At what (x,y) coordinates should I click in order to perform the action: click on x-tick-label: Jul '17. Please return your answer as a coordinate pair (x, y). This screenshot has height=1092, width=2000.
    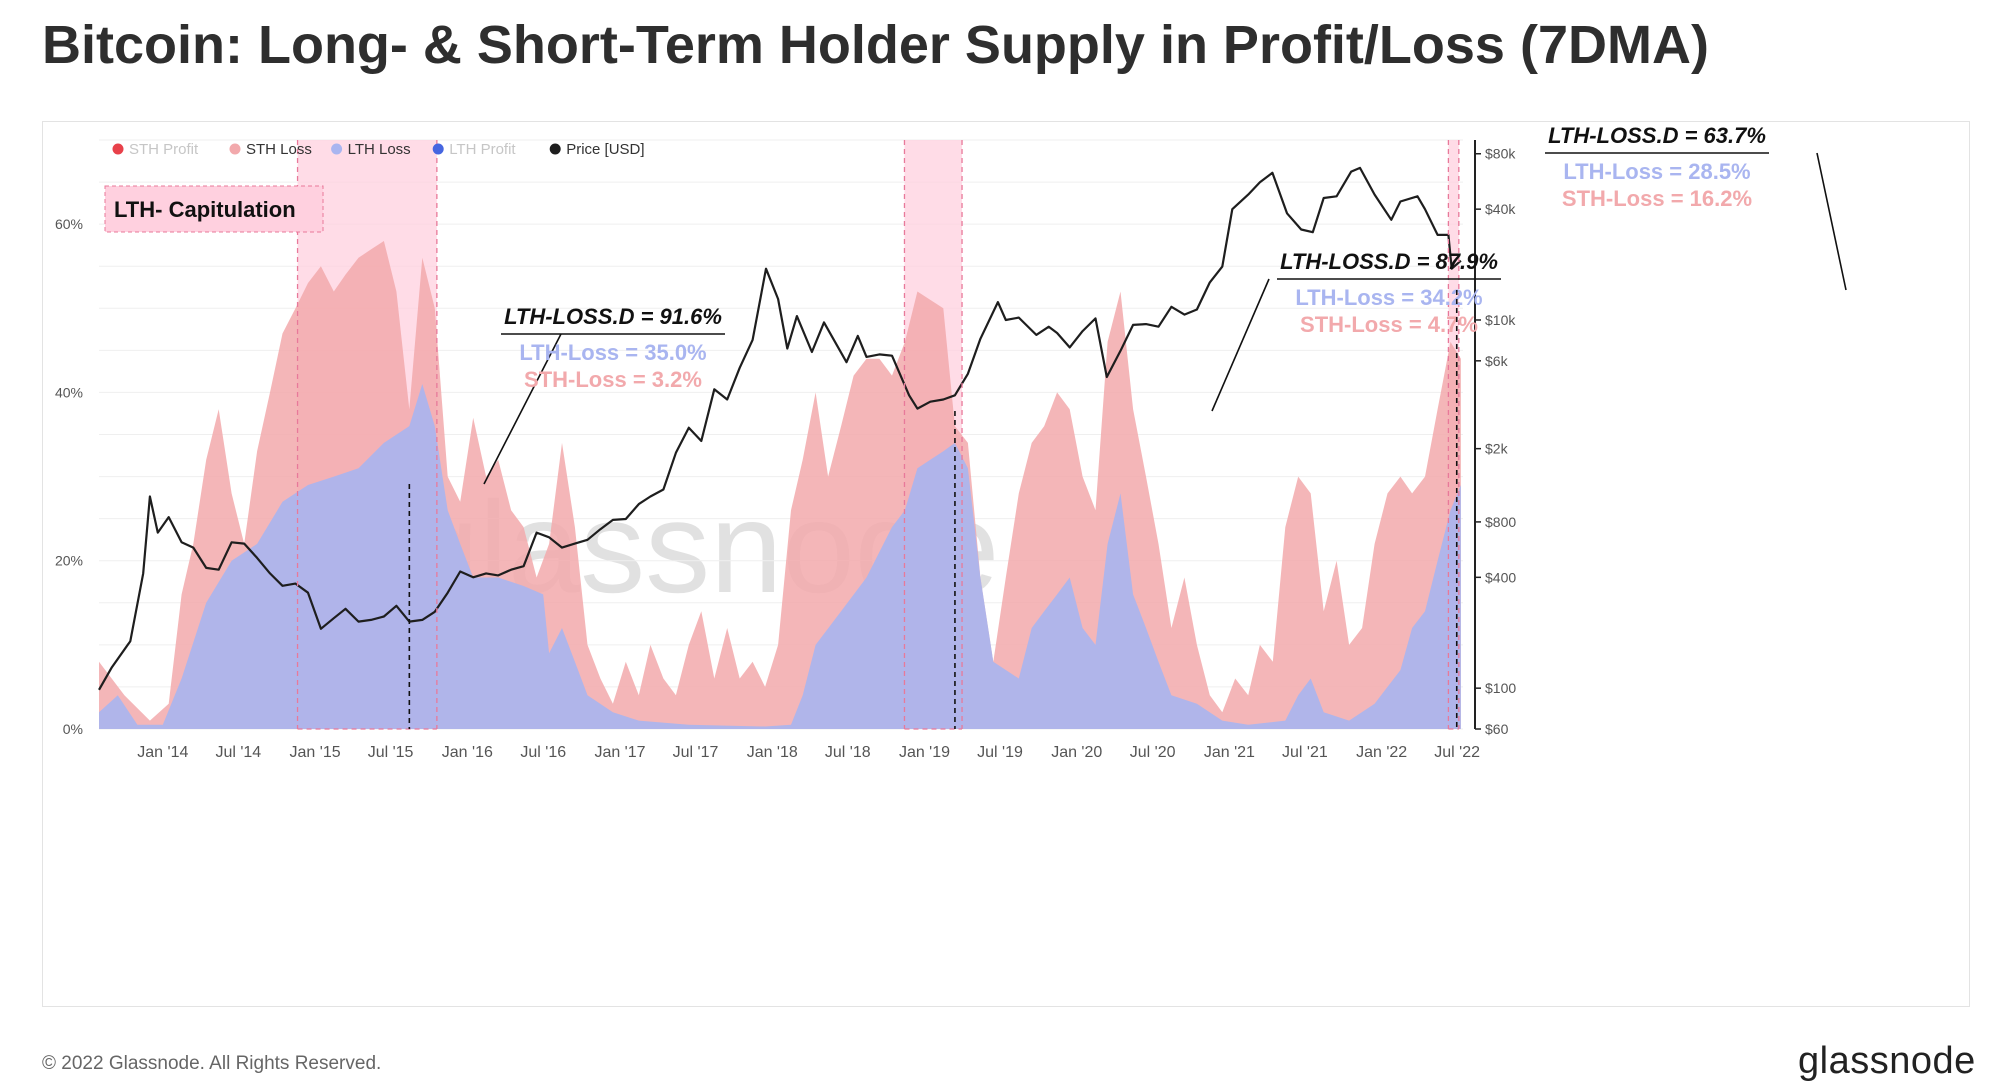
    Looking at the image, I should click on (696, 752).